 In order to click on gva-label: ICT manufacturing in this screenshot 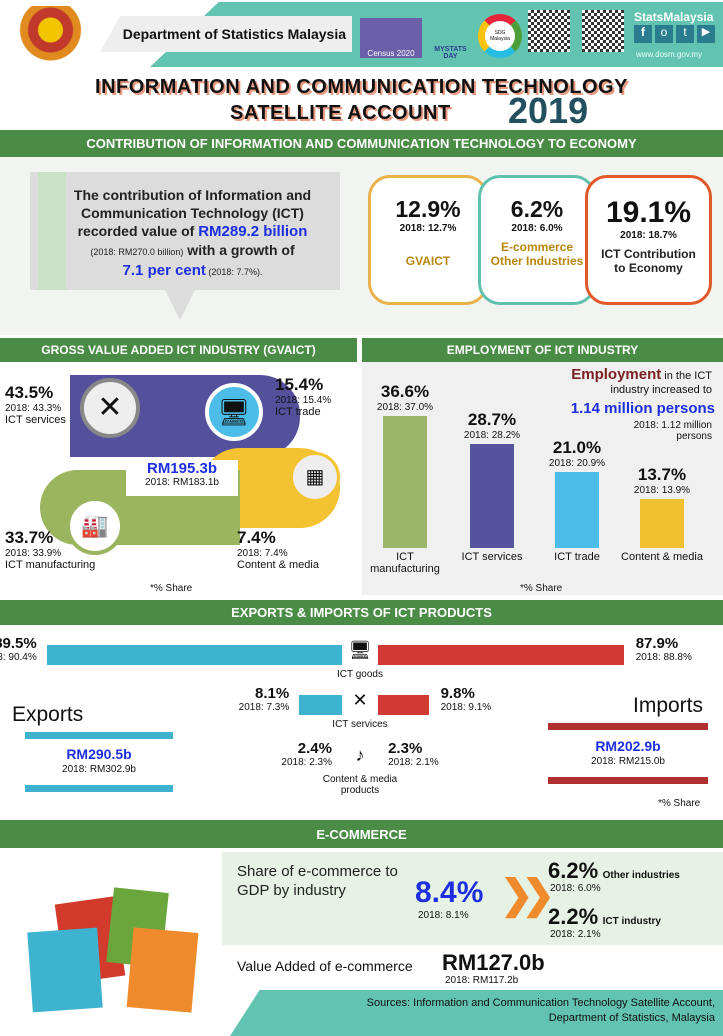, I will do `click(50, 565)`.